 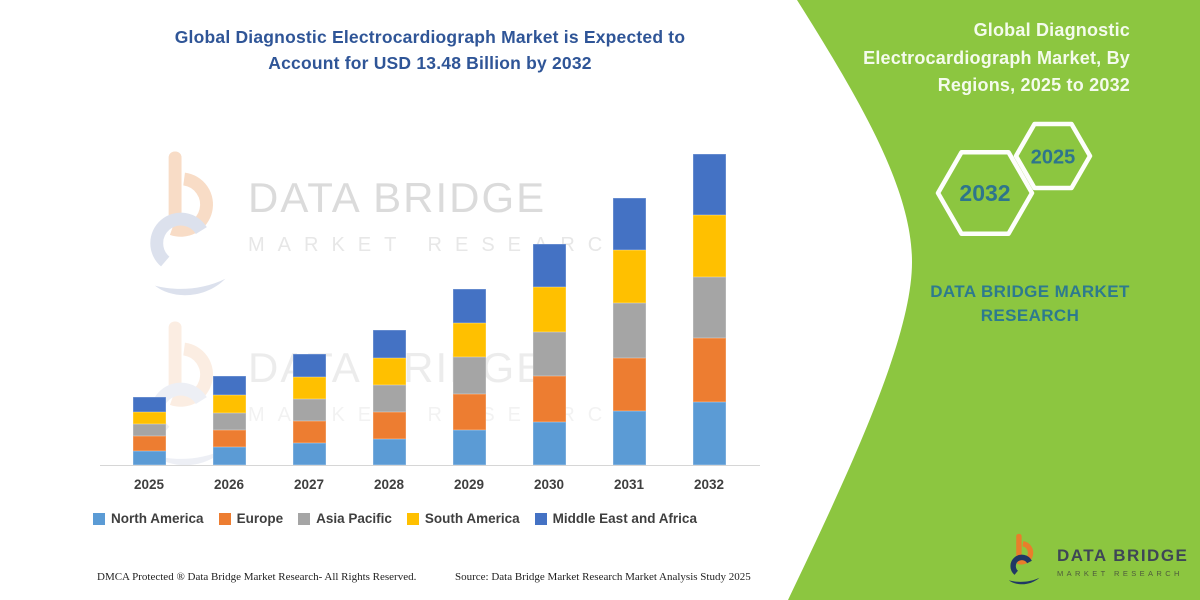 I want to click on bar-segment-2028-middle-east-and-africa, so click(x=389, y=344).